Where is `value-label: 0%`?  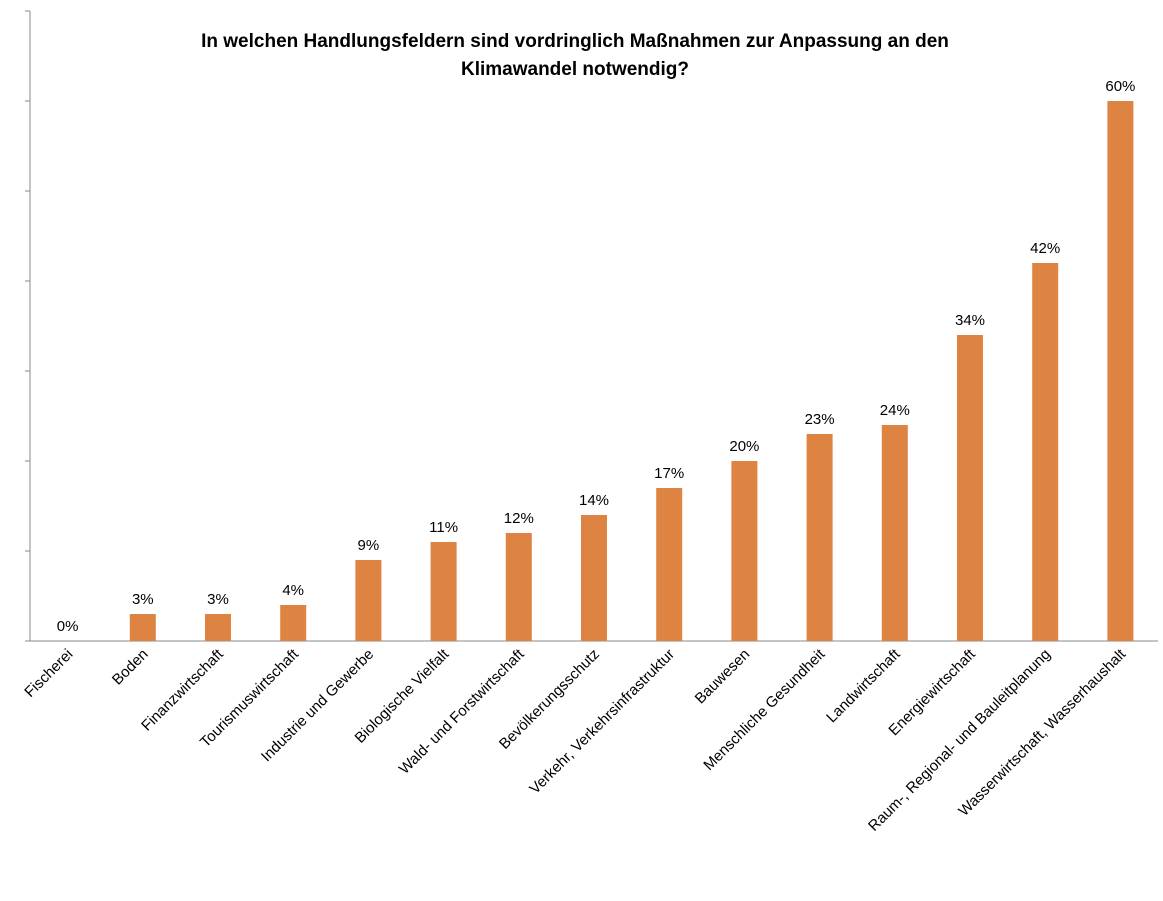
value-label: 0% is located at coordinates (68, 626).